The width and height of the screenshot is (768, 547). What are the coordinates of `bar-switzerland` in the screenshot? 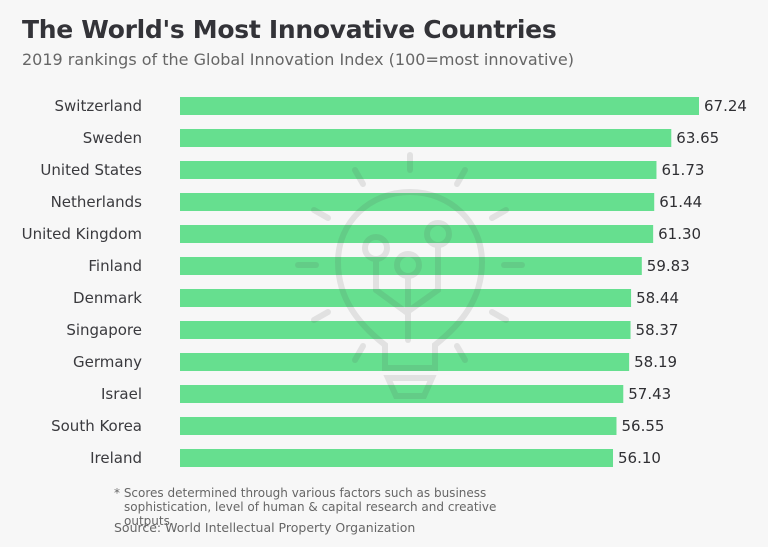 It's located at (439, 106).